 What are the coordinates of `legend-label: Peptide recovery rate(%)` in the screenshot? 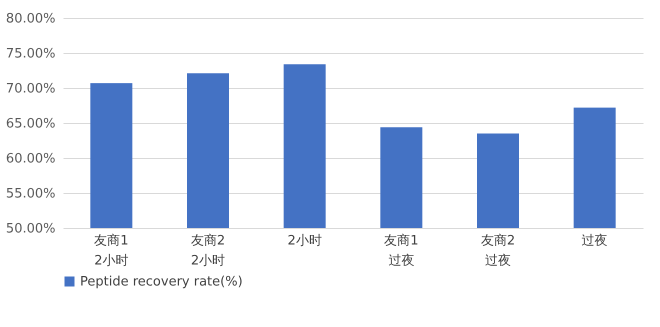 It's located at (161, 282).